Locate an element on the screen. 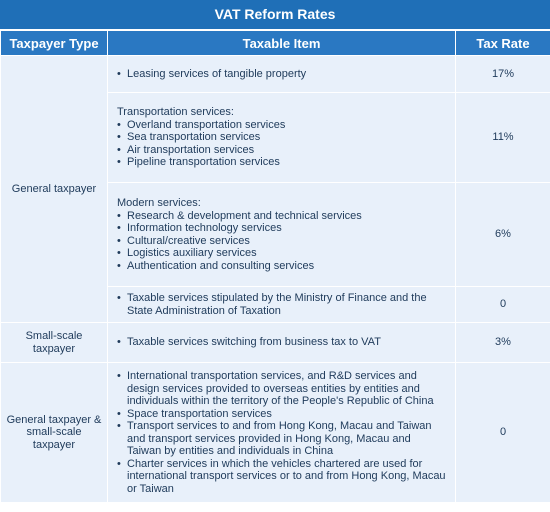 The height and width of the screenshot is (512, 550). list-item-text: Authentication and consulting services is located at coordinates (221, 265).